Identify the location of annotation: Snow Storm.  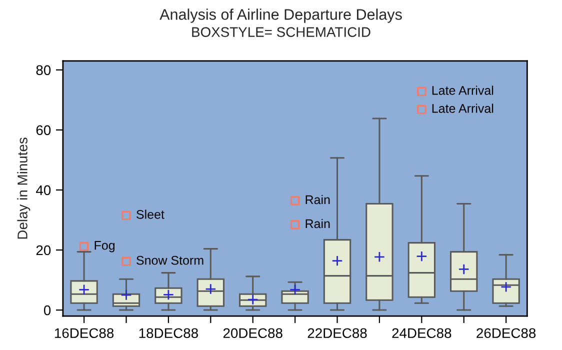
(170, 260).